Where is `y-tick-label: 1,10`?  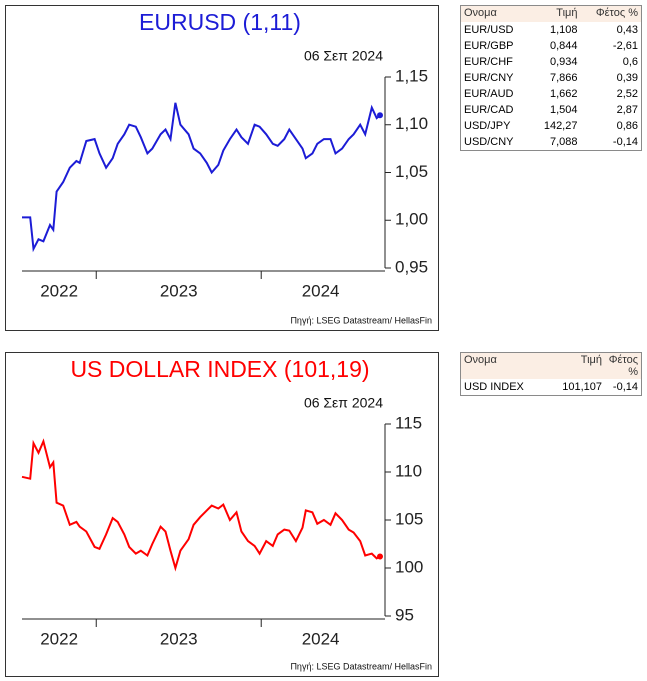 y-tick-label: 1,10 is located at coordinates (411, 123).